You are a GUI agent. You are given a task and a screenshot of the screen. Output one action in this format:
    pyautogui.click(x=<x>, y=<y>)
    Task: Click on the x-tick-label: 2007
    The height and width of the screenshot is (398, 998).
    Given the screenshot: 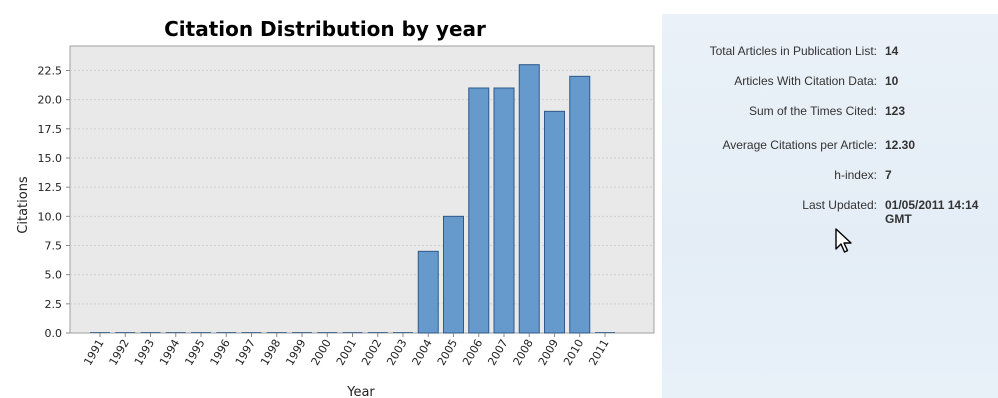 What is the action you would take?
    pyautogui.click(x=497, y=352)
    